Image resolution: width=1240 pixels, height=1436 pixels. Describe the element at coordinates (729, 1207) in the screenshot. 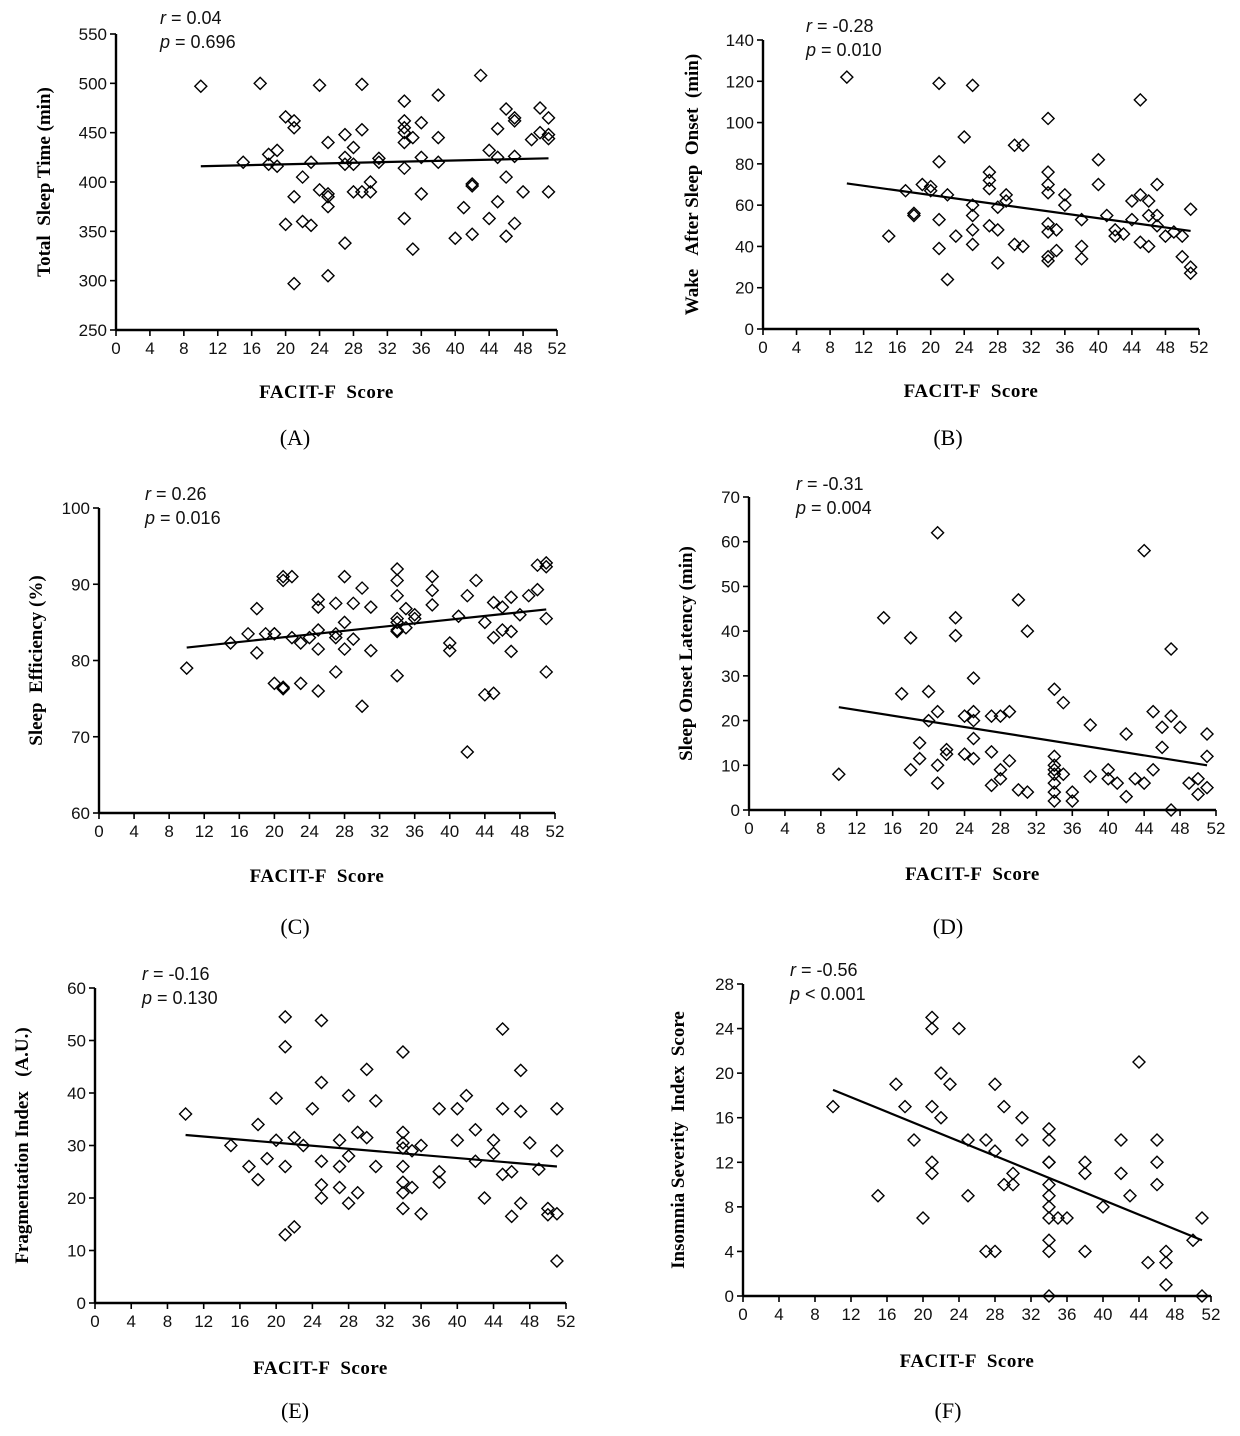

I see `y-tick-label: 8` at that location.